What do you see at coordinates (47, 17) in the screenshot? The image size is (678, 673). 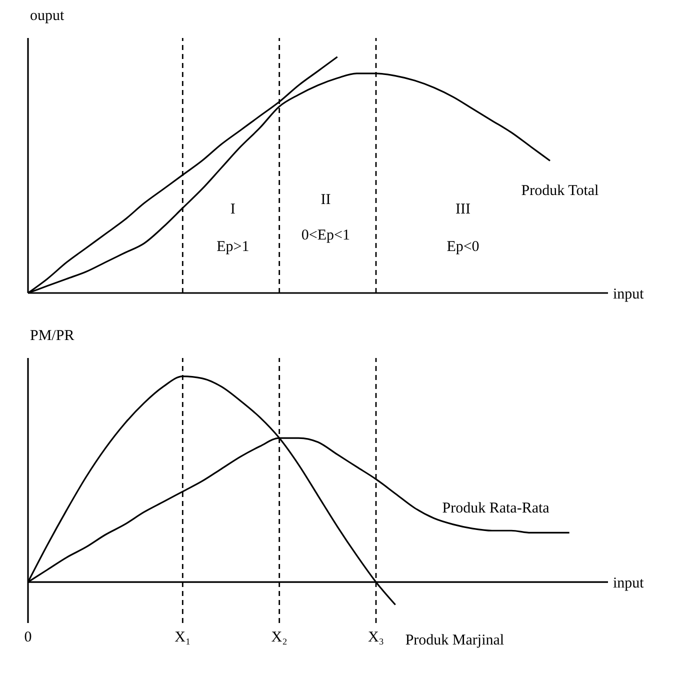 I see `y-axis-title: ouput` at bounding box center [47, 17].